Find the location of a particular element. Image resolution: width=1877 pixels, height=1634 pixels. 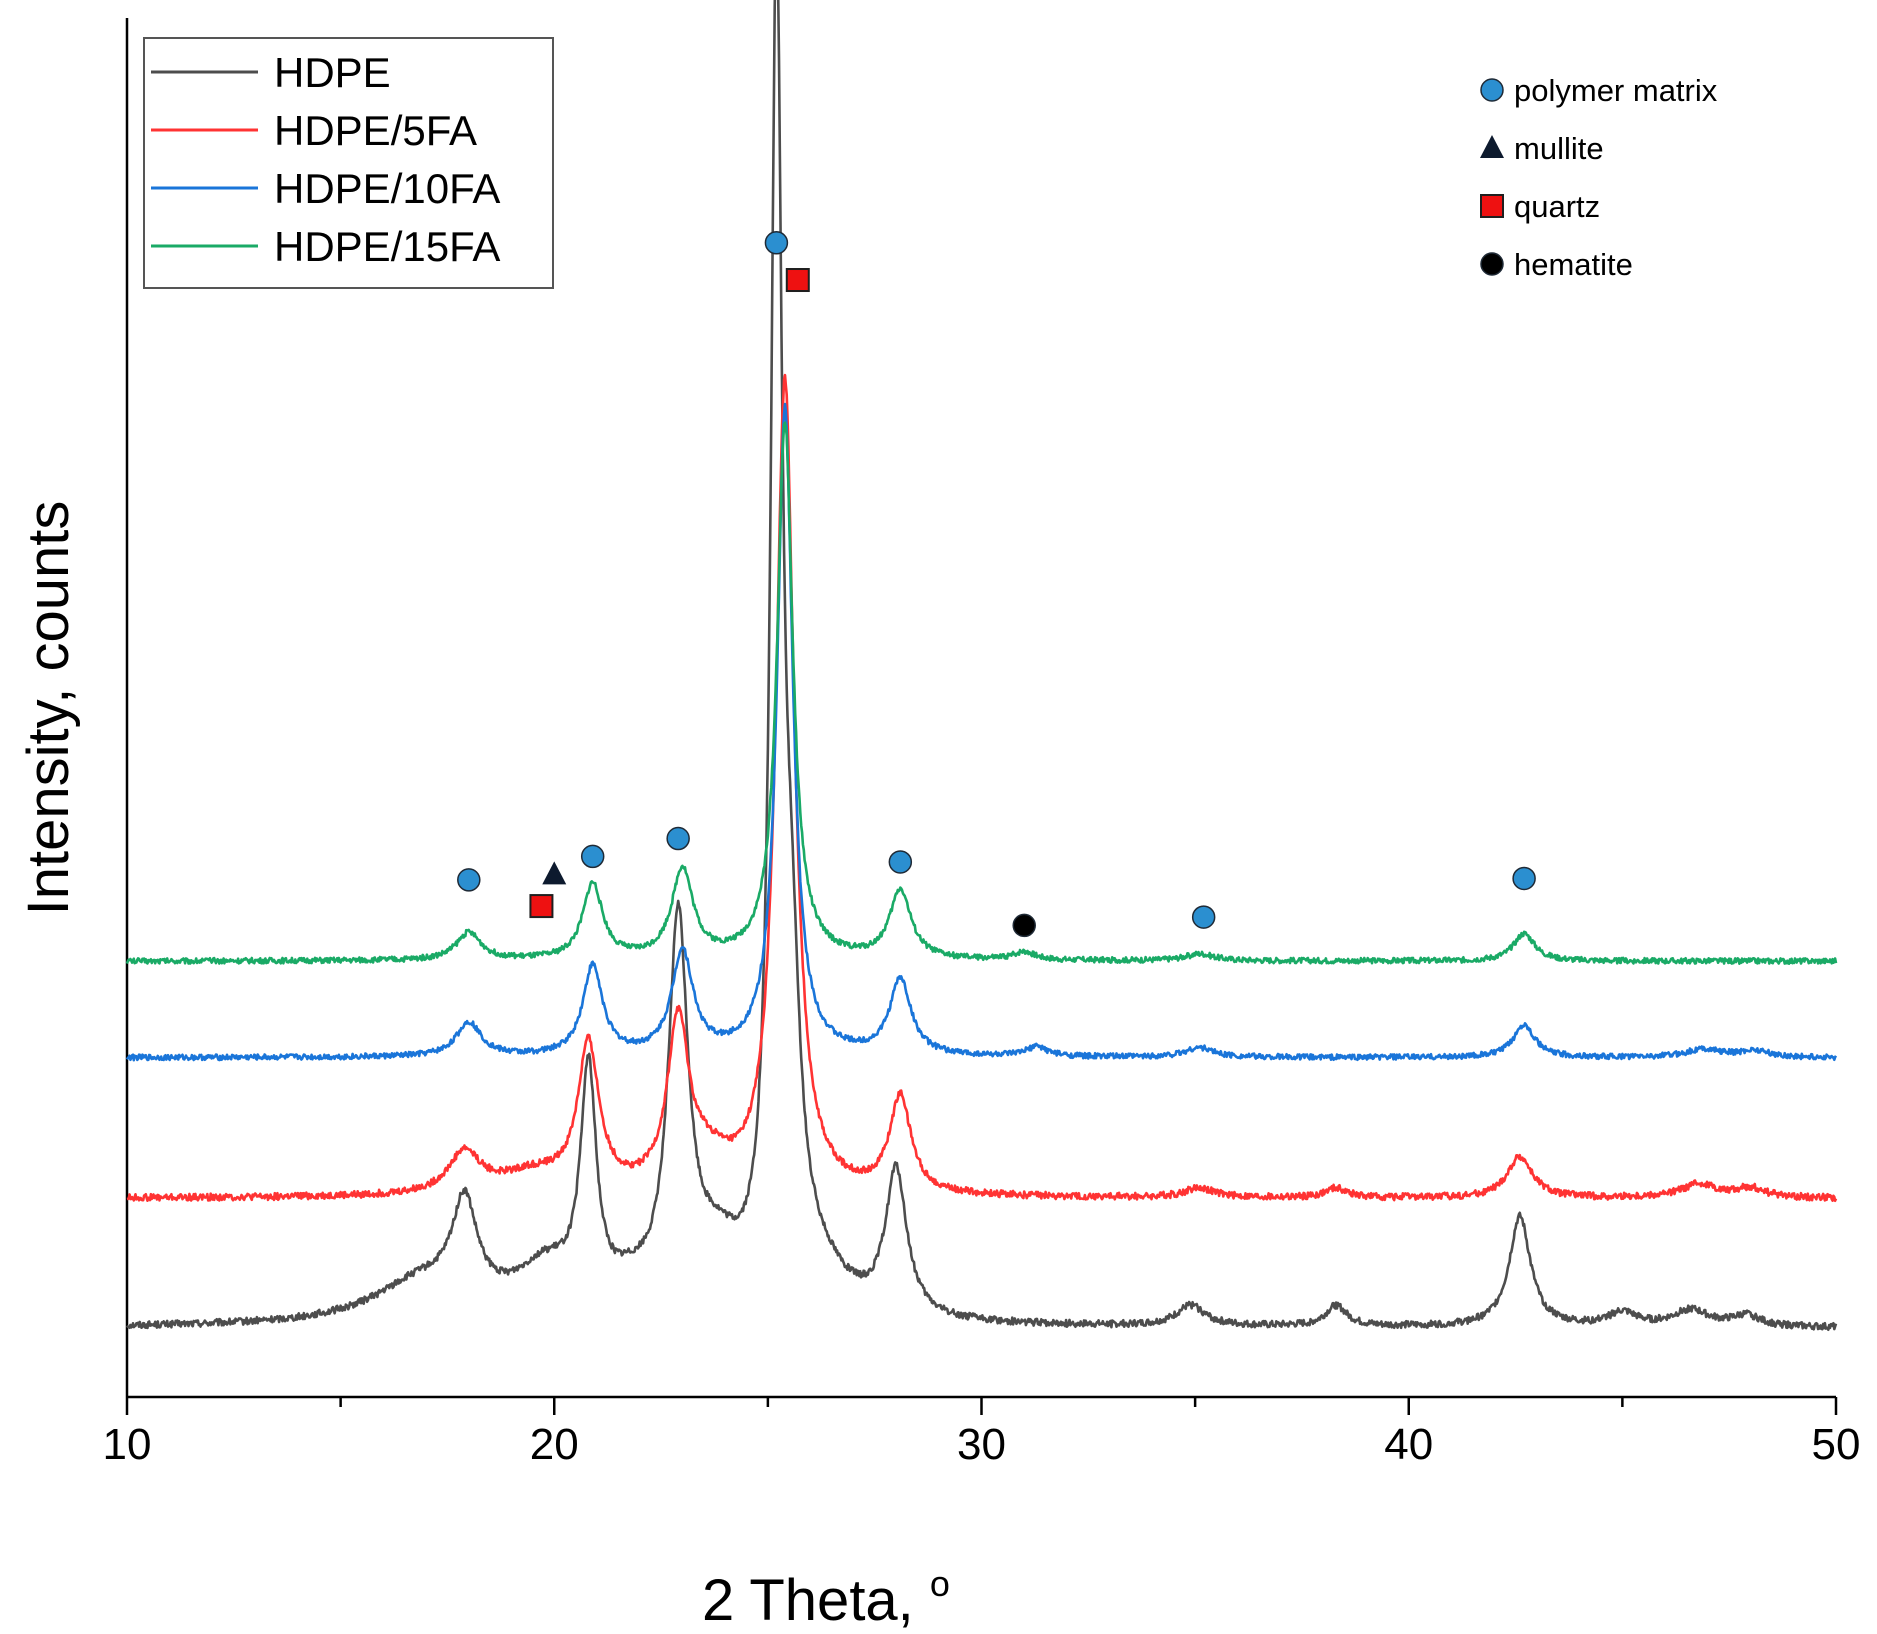

x-ticks: 10 20 30 40 50 is located at coordinates (982, 1433).